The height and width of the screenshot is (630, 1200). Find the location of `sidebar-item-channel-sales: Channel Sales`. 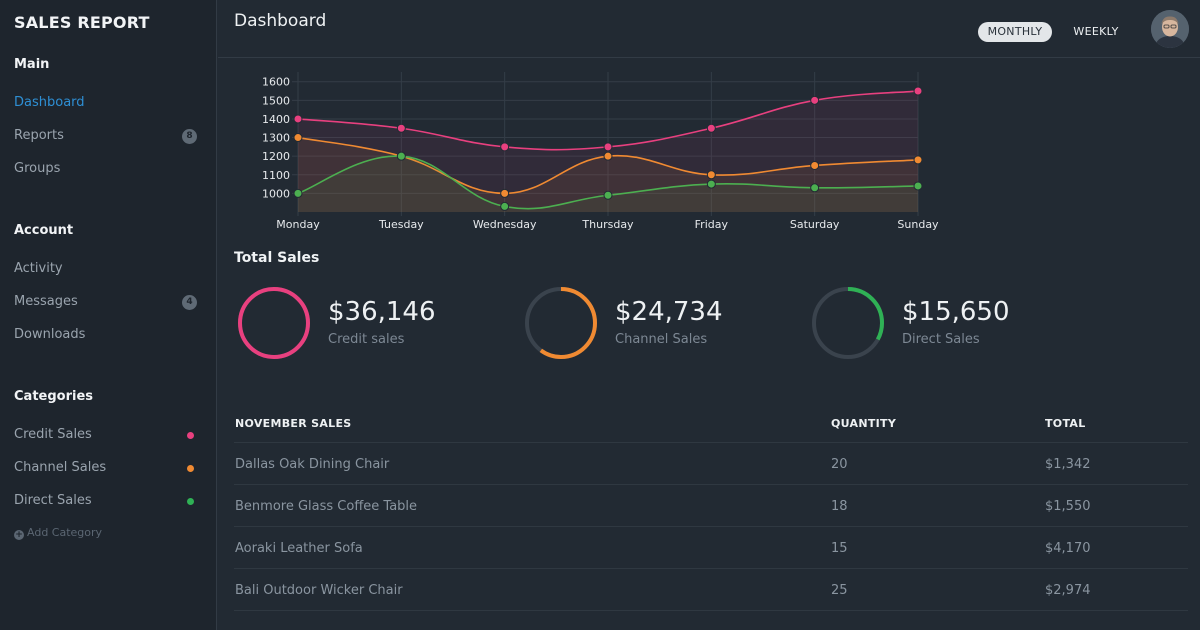

sidebar-item-channel-sales: Channel Sales is located at coordinates (109, 468).